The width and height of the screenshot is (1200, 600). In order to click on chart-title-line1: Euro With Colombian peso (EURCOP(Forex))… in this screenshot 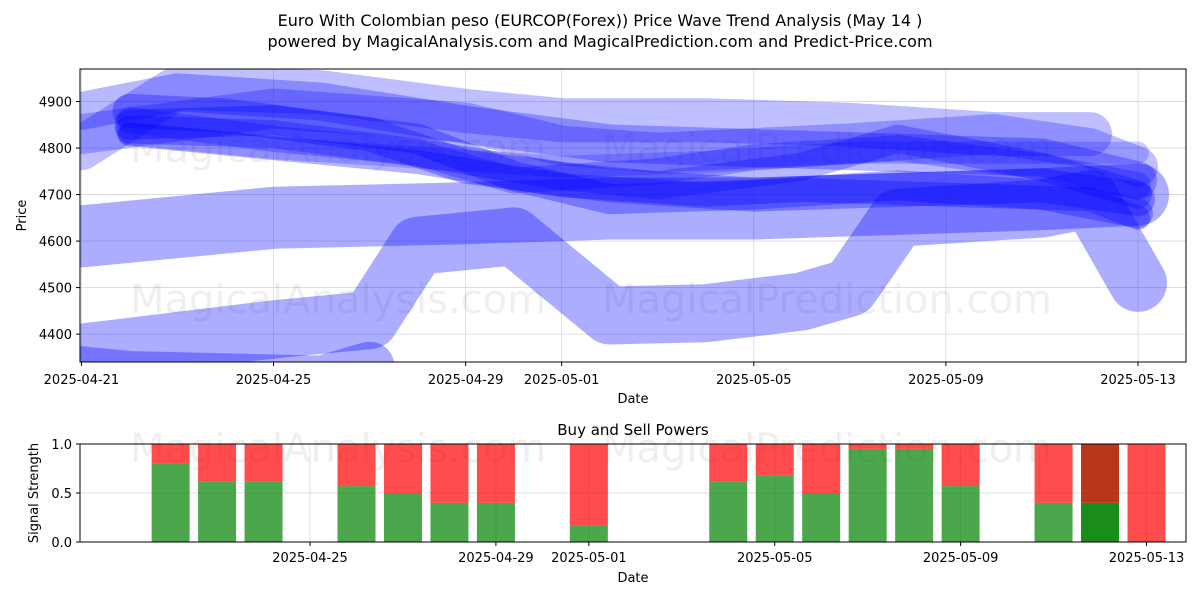, I will do `click(600, 20)`.